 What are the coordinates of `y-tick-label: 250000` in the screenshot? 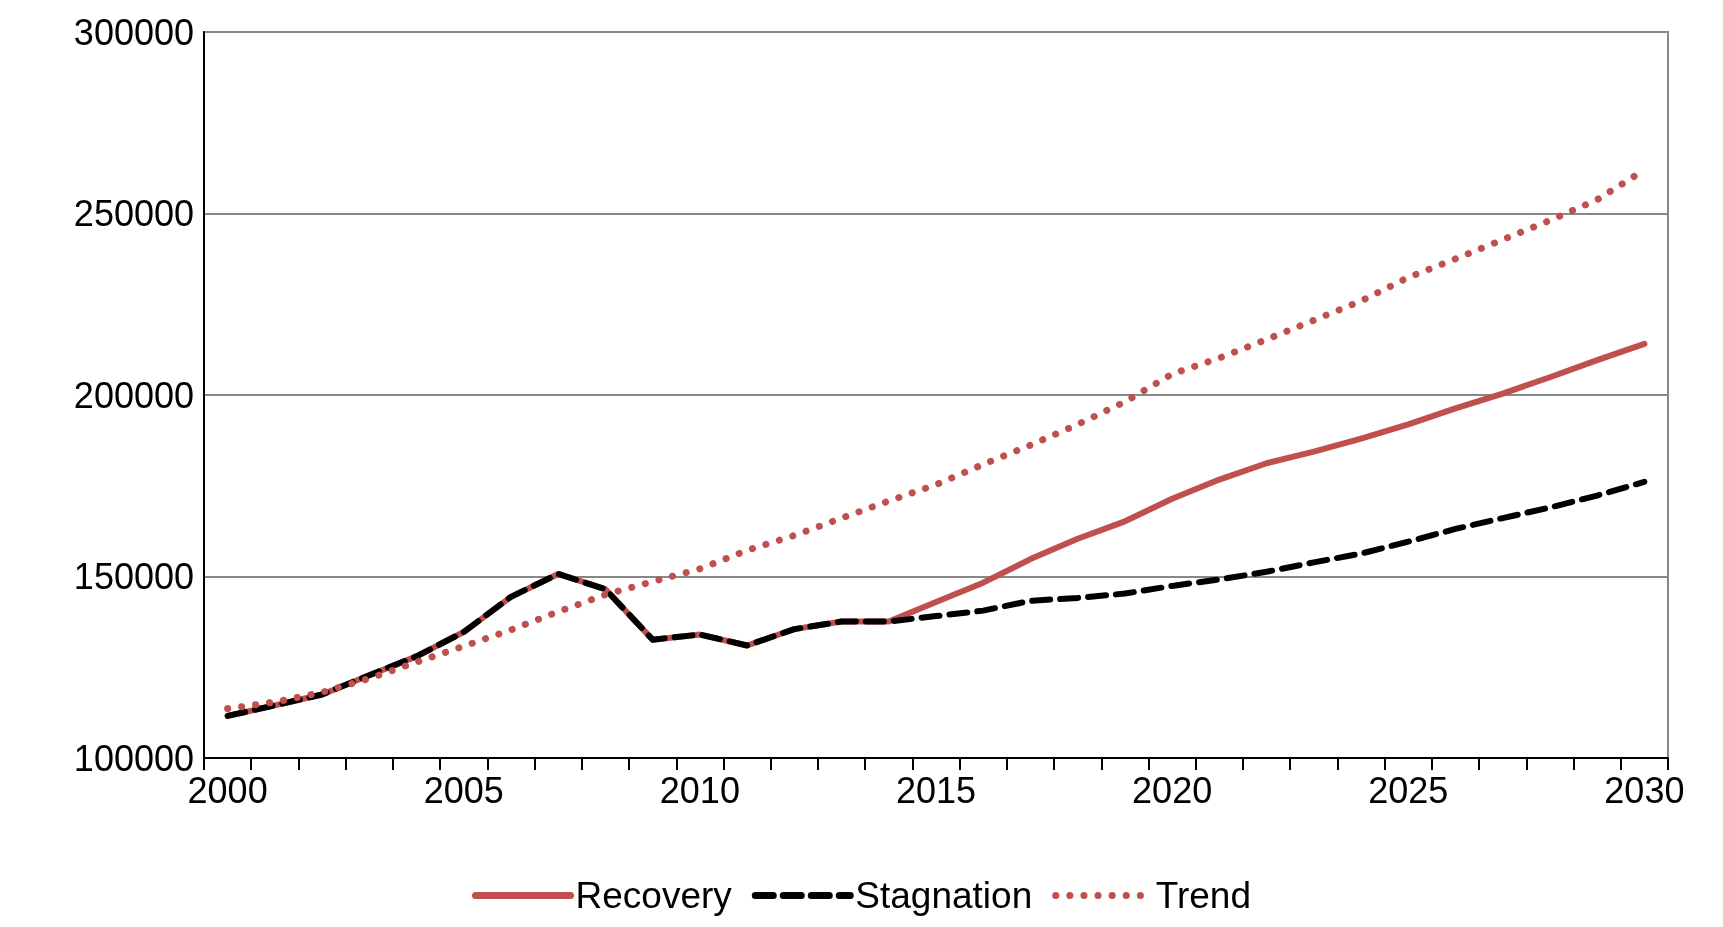 It's located at (133, 213).